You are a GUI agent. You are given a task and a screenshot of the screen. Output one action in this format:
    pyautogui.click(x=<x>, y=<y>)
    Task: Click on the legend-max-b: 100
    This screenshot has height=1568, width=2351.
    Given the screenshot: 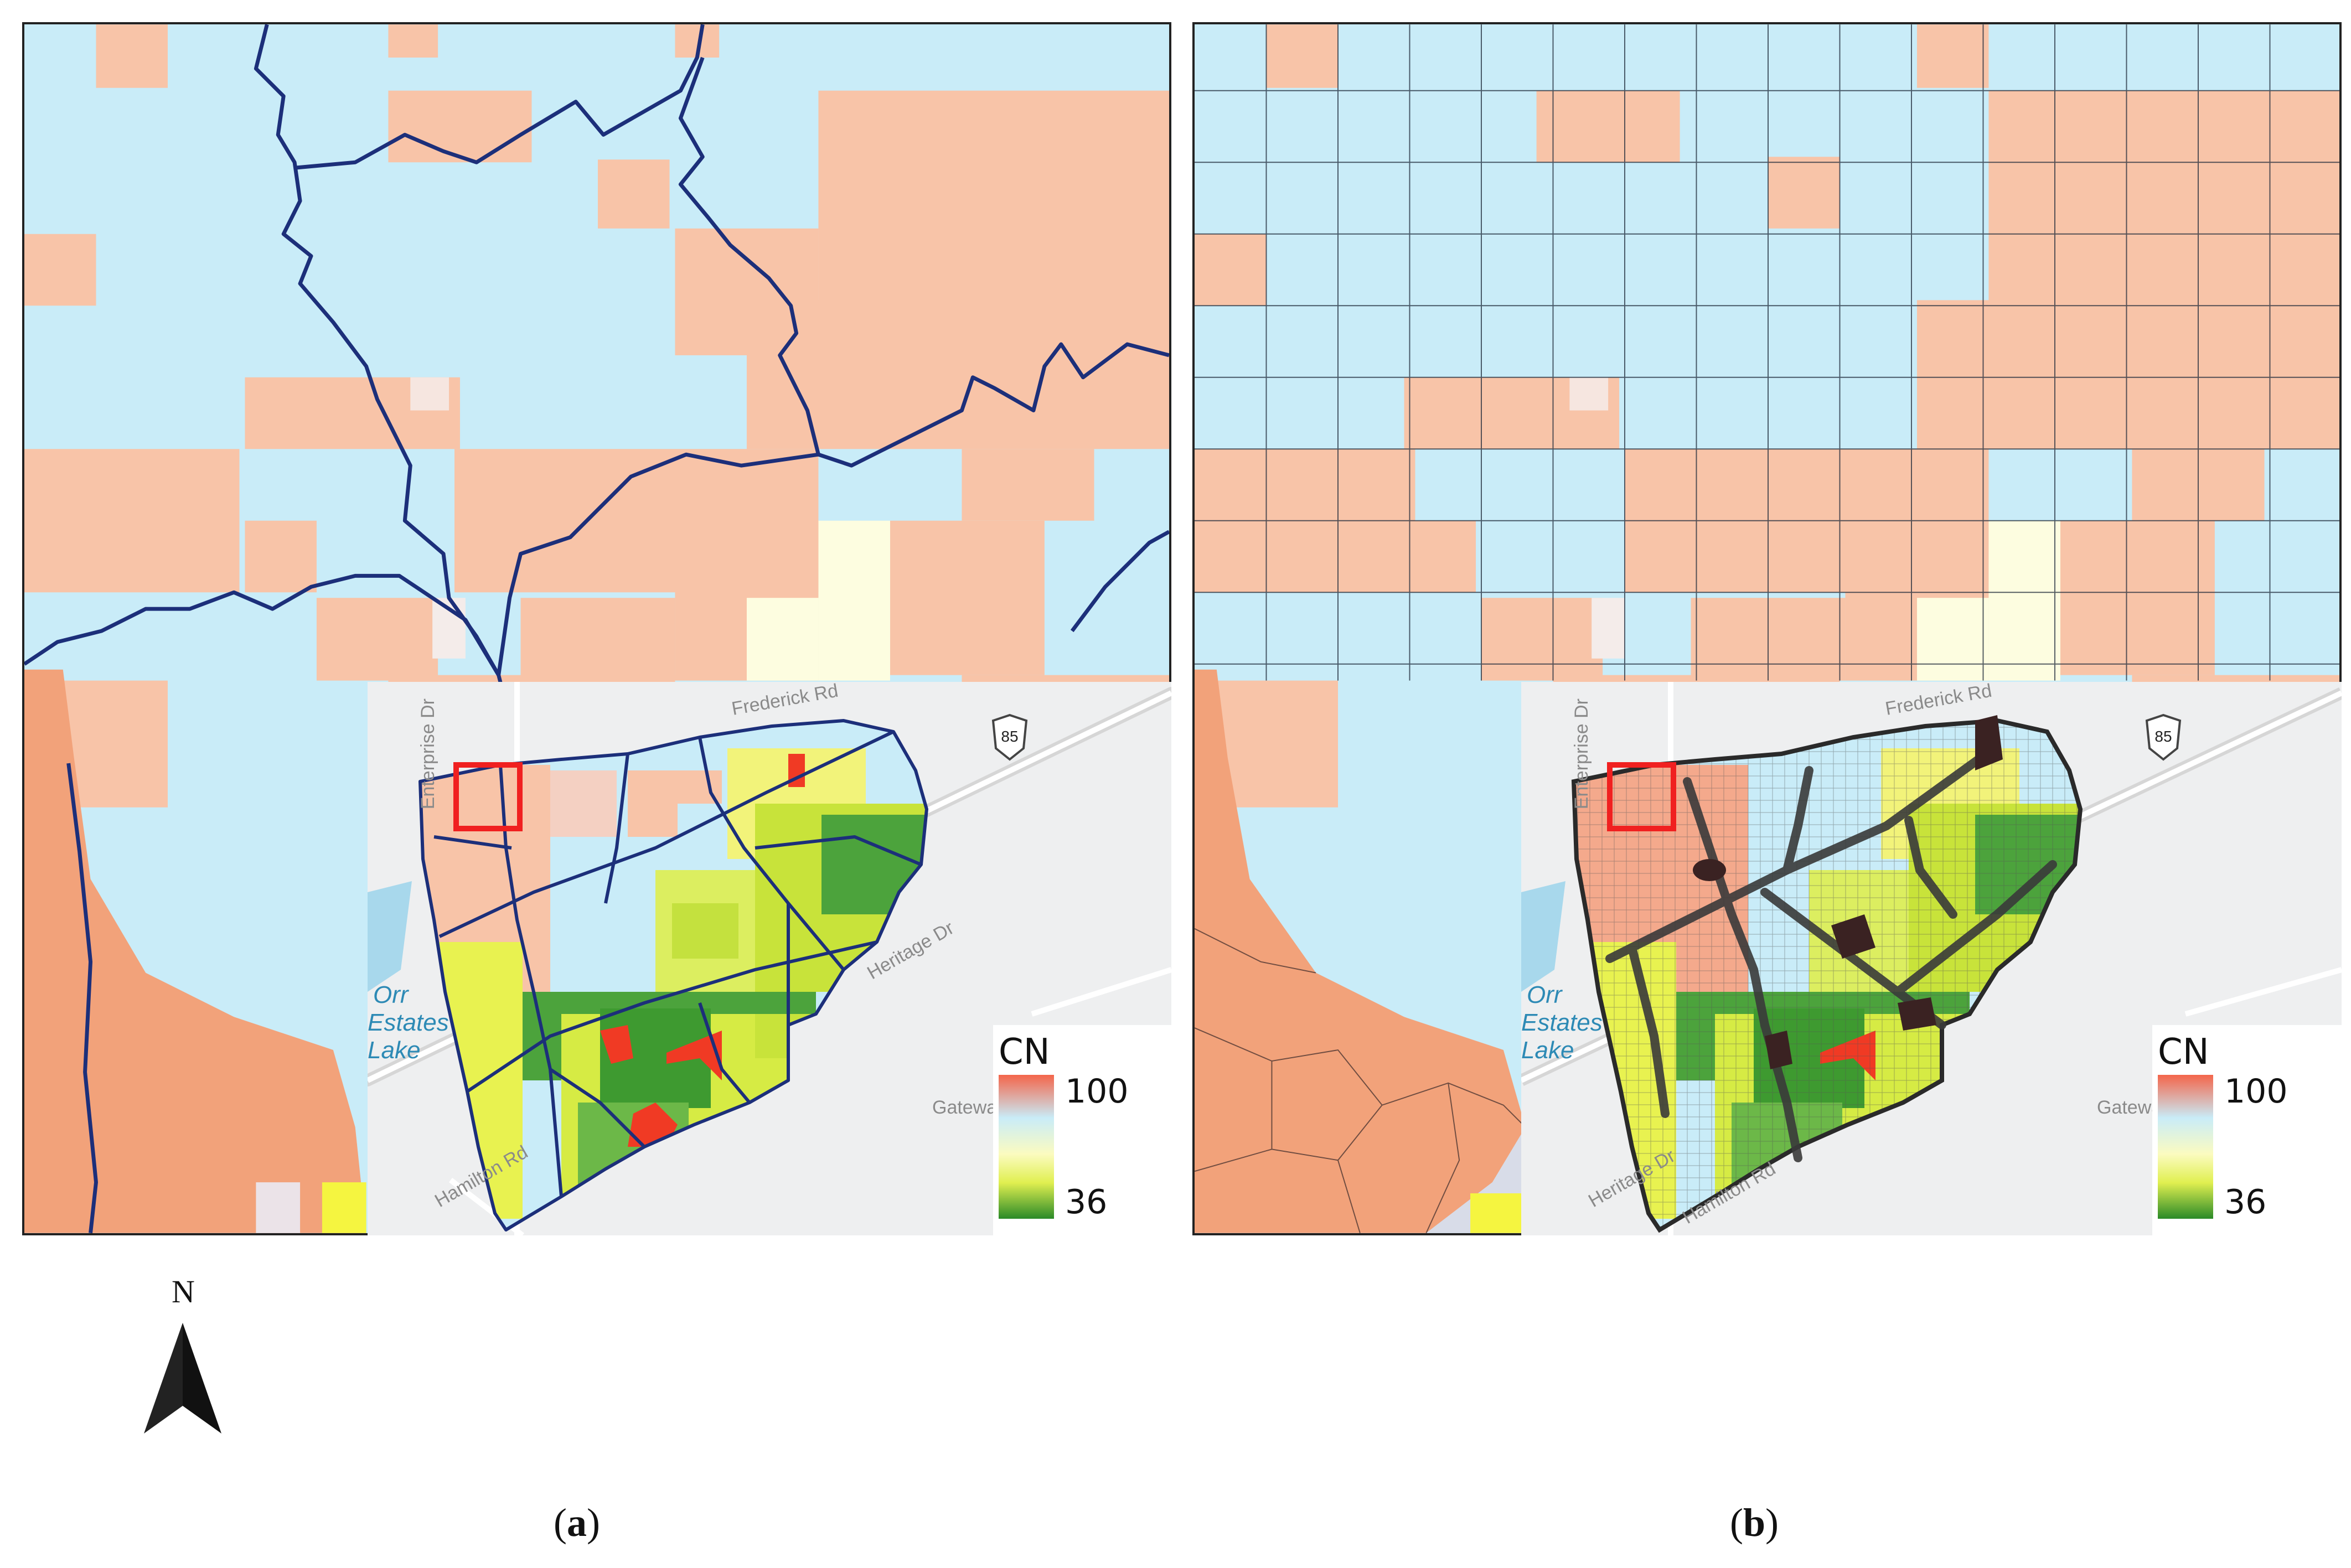 What is the action you would take?
    pyautogui.click(x=2256, y=1091)
    